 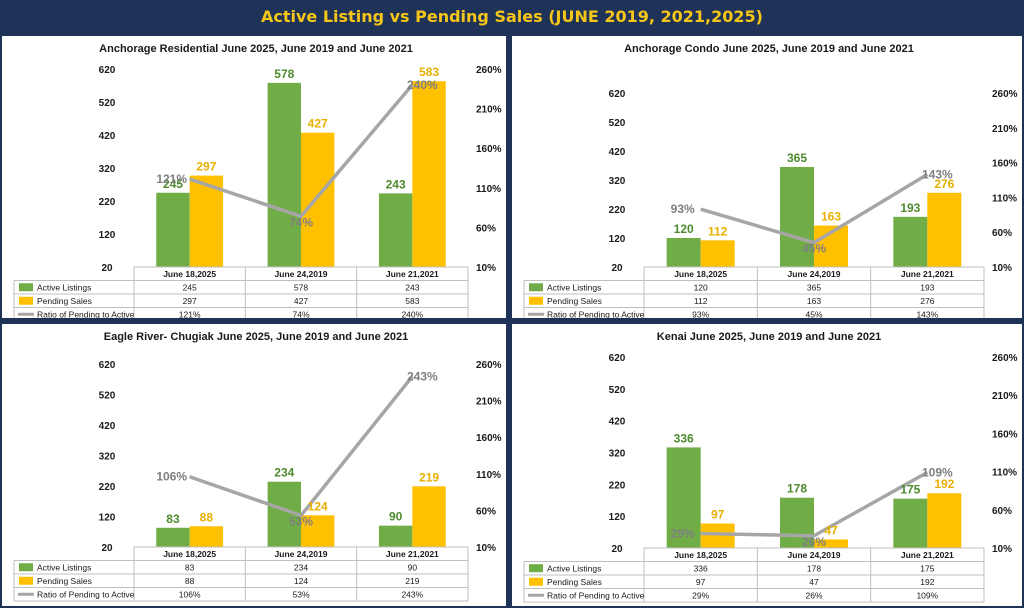 I want to click on ratio-line, so click(x=814, y=208).